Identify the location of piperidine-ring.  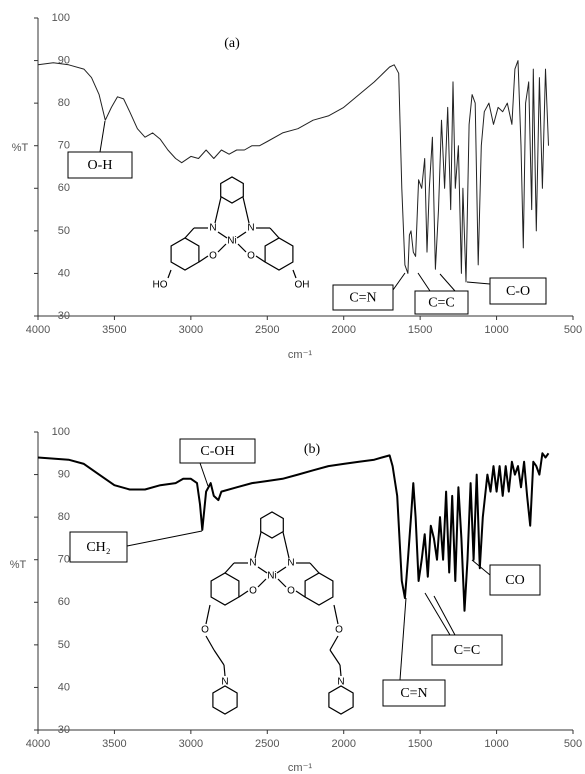
(225, 700).